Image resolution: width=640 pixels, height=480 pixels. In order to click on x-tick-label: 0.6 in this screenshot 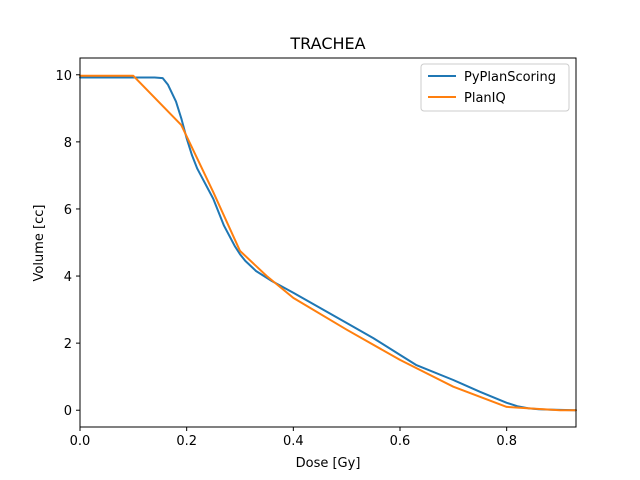, I will do `click(400, 441)`.